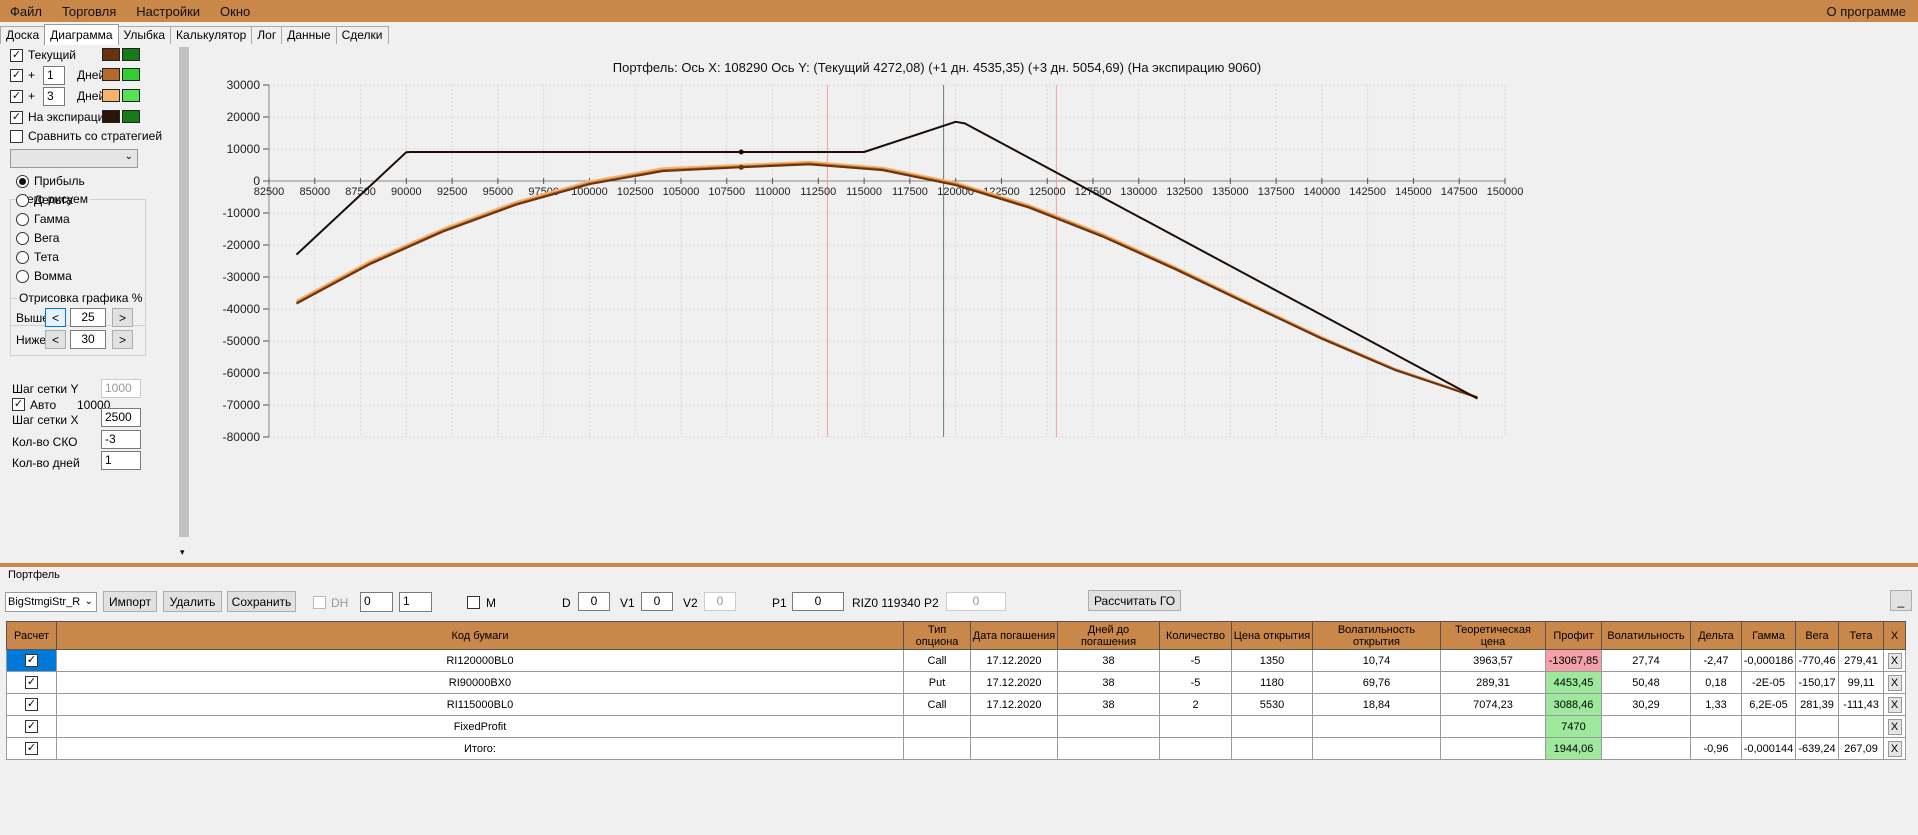 Image resolution: width=1918 pixels, height=835 pixels. Describe the element at coordinates (44, 200) in the screenshot. I see `radio-delta: Дельта` at that location.